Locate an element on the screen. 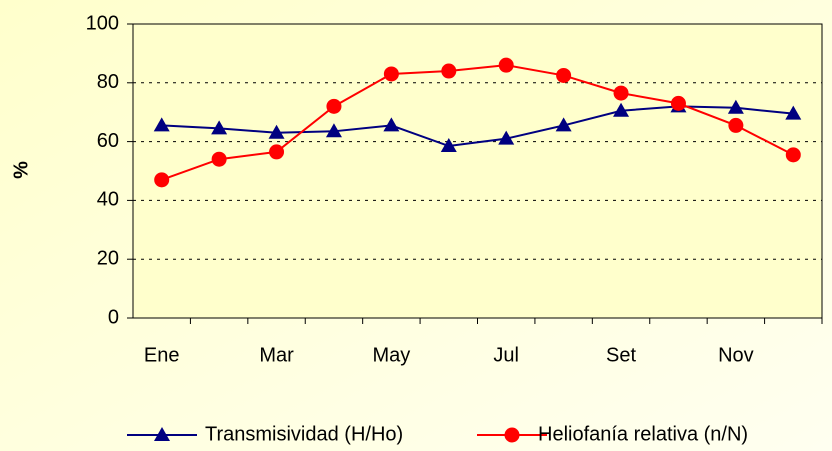  y-tick-label: 80 is located at coordinates (108, 82).